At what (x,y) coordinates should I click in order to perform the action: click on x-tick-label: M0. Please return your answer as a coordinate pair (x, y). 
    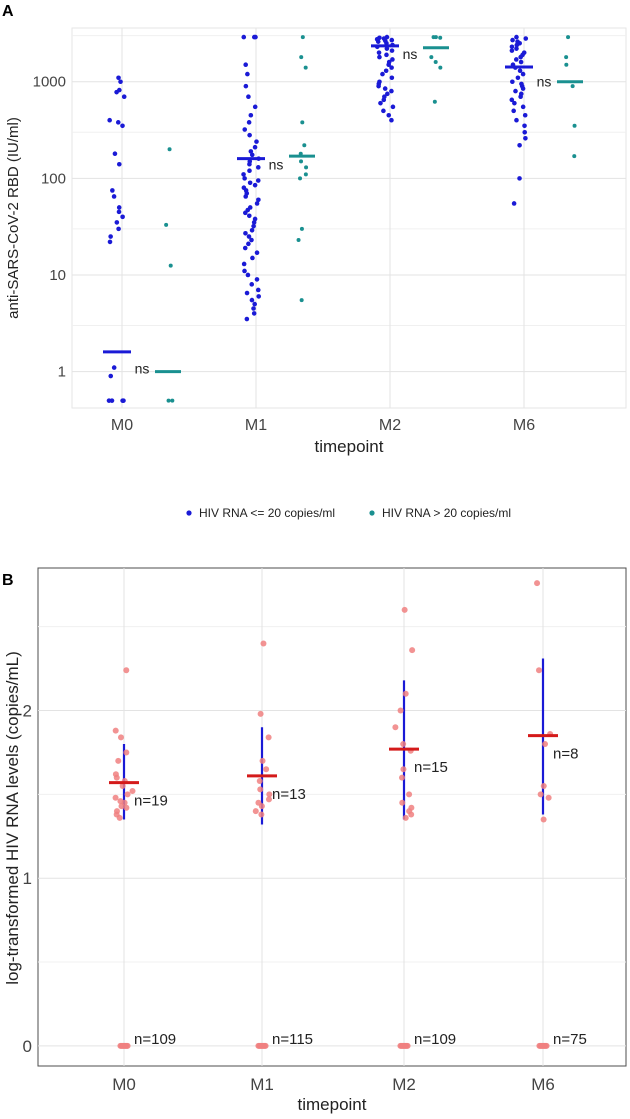
    Looking at the image, I should click on (124, 1084).